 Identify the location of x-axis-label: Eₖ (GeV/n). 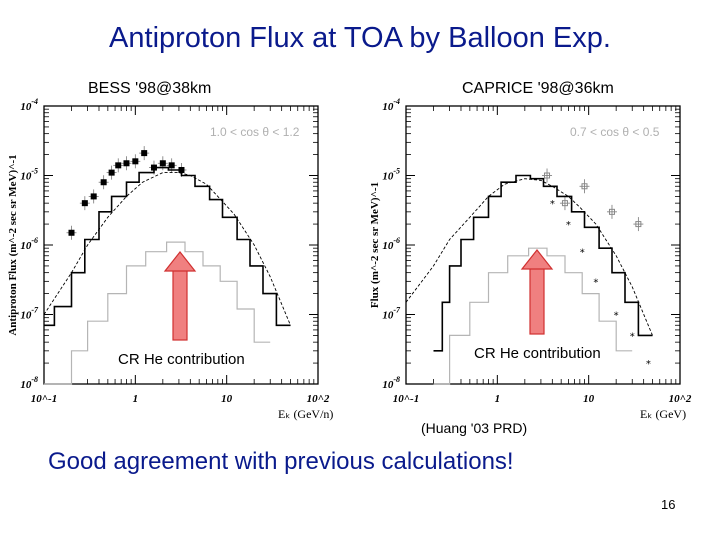
(305, 414).